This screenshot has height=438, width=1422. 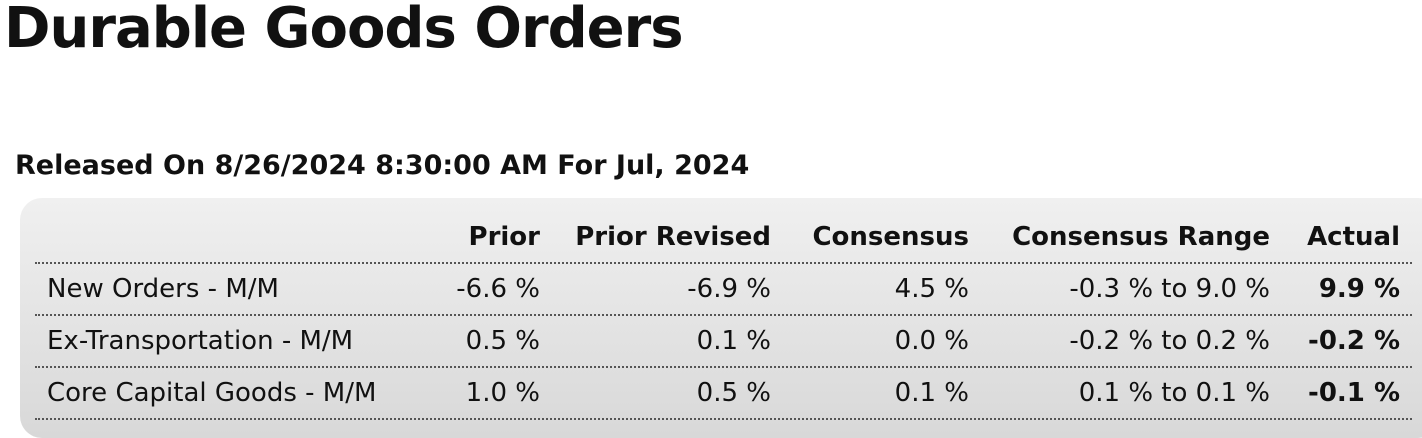 What do you see at coordinates (1354, 341) in the screenshot?
I see `cell-value: -0.2 %` at bounding box center [1354, 341].